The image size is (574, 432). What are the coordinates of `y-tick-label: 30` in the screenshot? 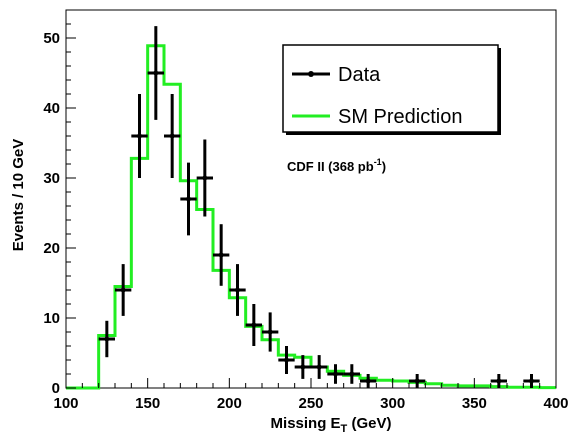 It's located at (51, 178).